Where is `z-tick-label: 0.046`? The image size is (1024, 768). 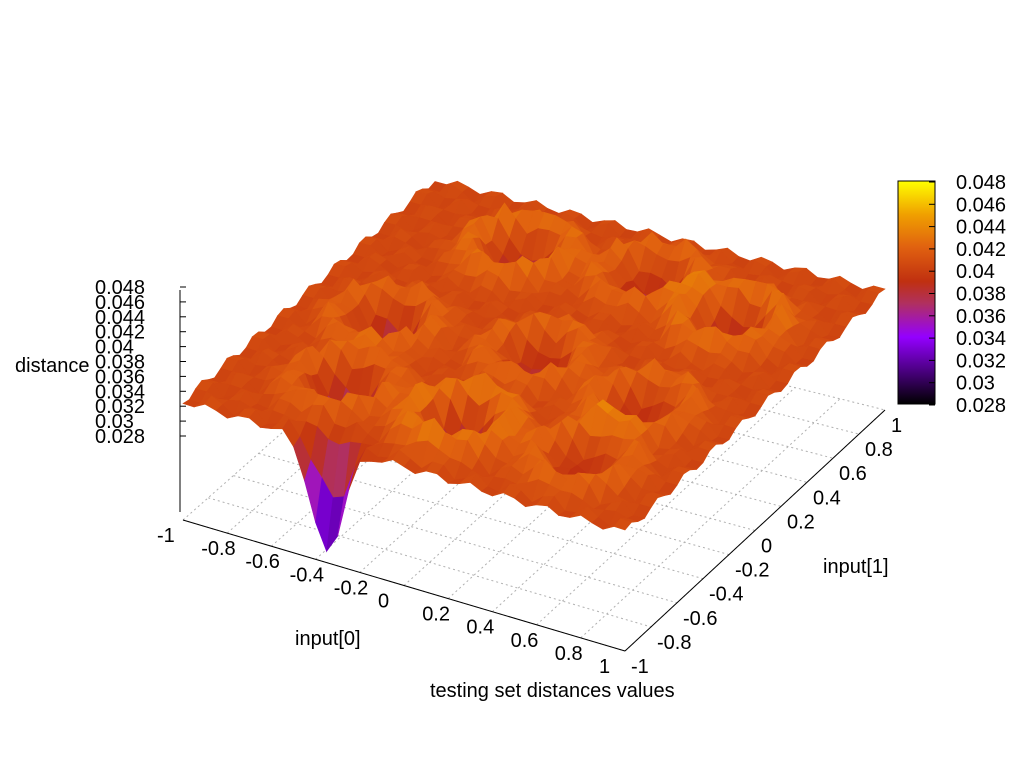 z-tick-label: 0.046 is located at coordinates (120, 303).